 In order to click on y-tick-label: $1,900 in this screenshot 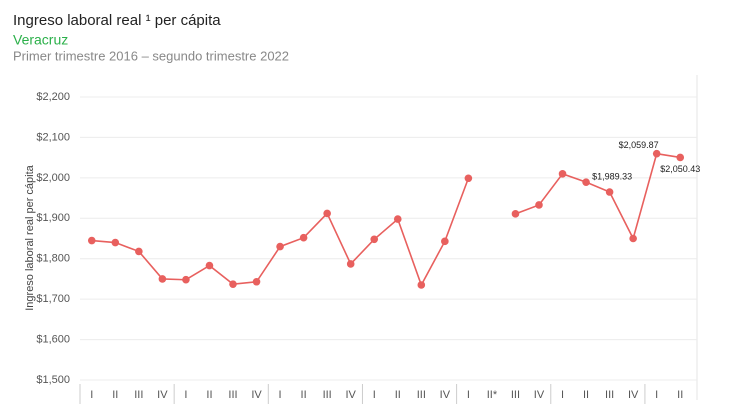, I will do `click(53, 218)`.